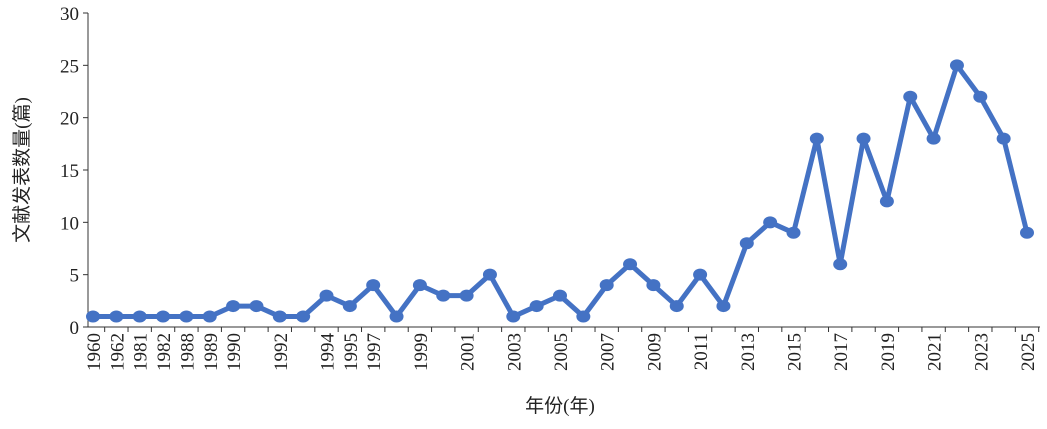  Describe the element at coordinates (935, 352) in the screenshot. I see `x-tick-label: 2021` at that location.